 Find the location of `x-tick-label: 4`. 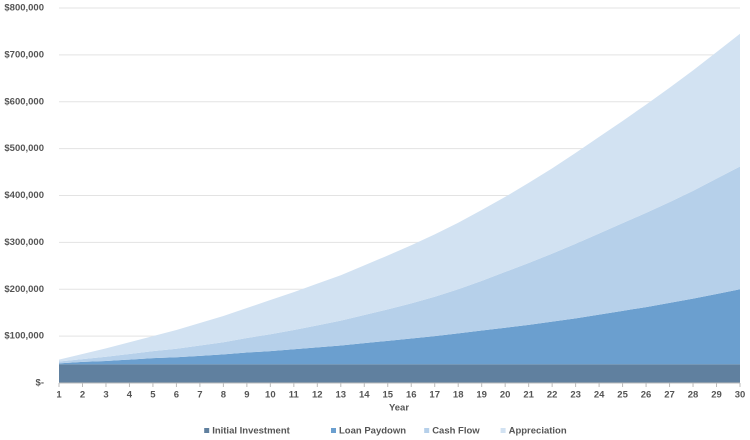

x-tick-label: 4 is located at coordinates (130, 395).